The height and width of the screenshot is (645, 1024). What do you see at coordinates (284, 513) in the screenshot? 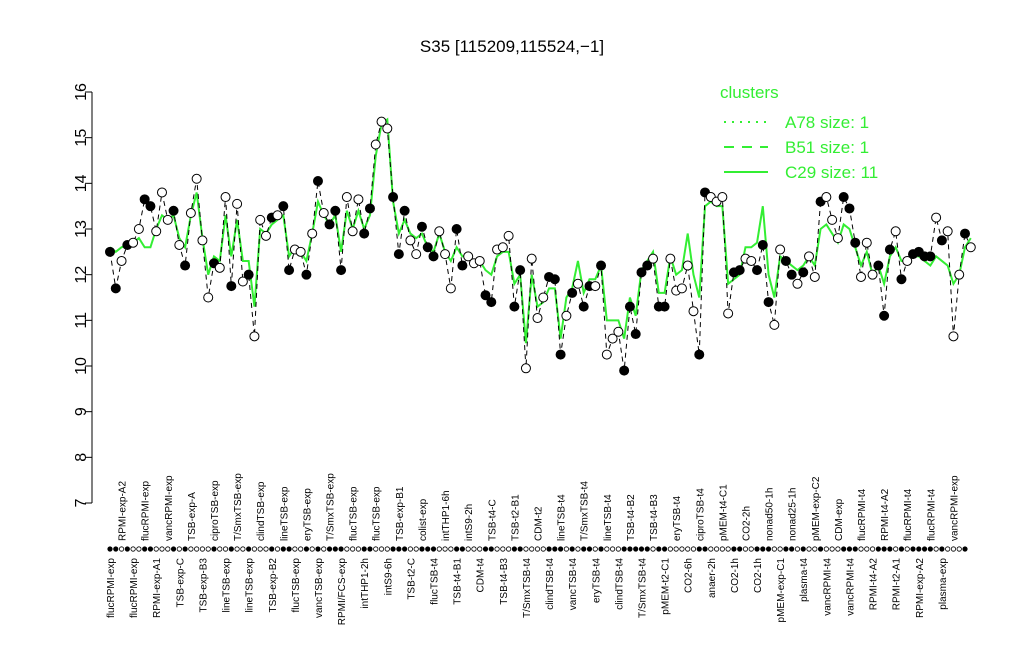
I see `x-tick-label: lineTSB-exp` at bounding box center [284, 513].